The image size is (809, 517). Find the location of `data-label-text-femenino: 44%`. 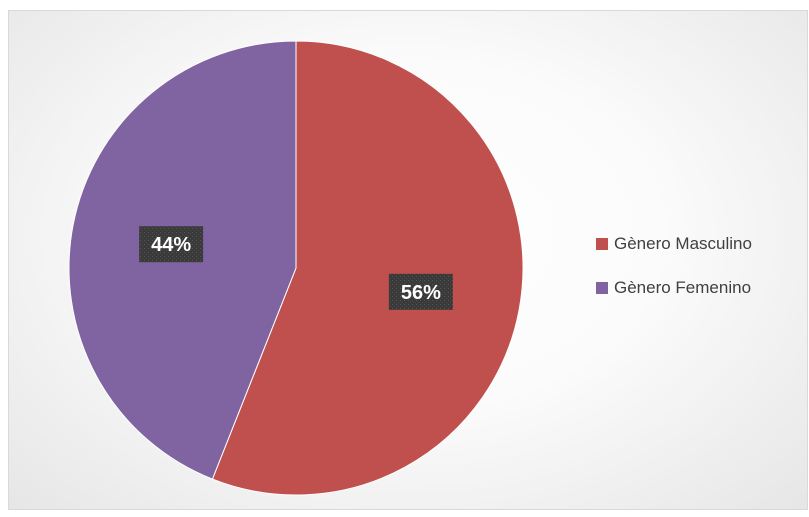

data-label-text-femenino: 44% is located at coordinates (171, 245).